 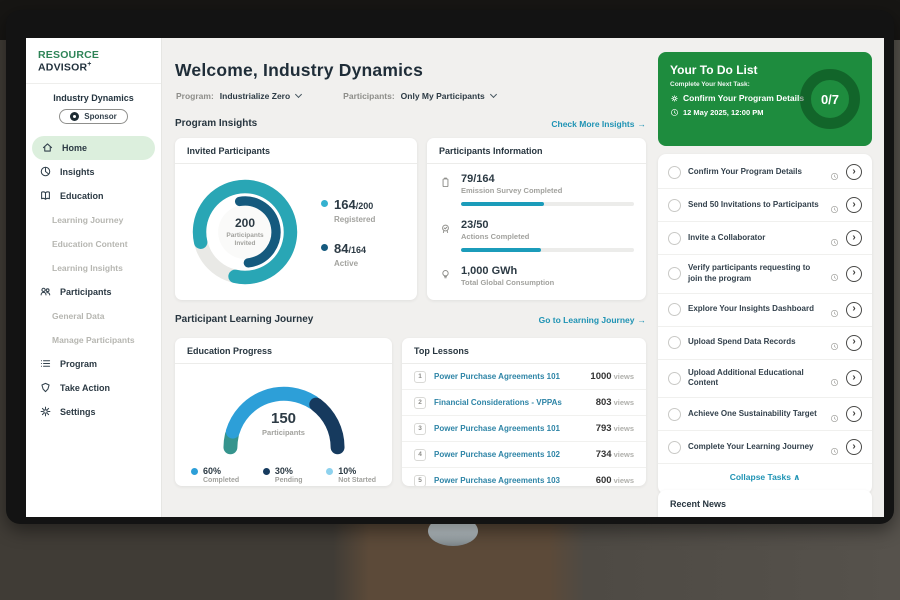 What do you see at coordinates (489, 271) in the screenshot?
I see `stat-value: 1,000 GWh` at bounding box center [489, 271].